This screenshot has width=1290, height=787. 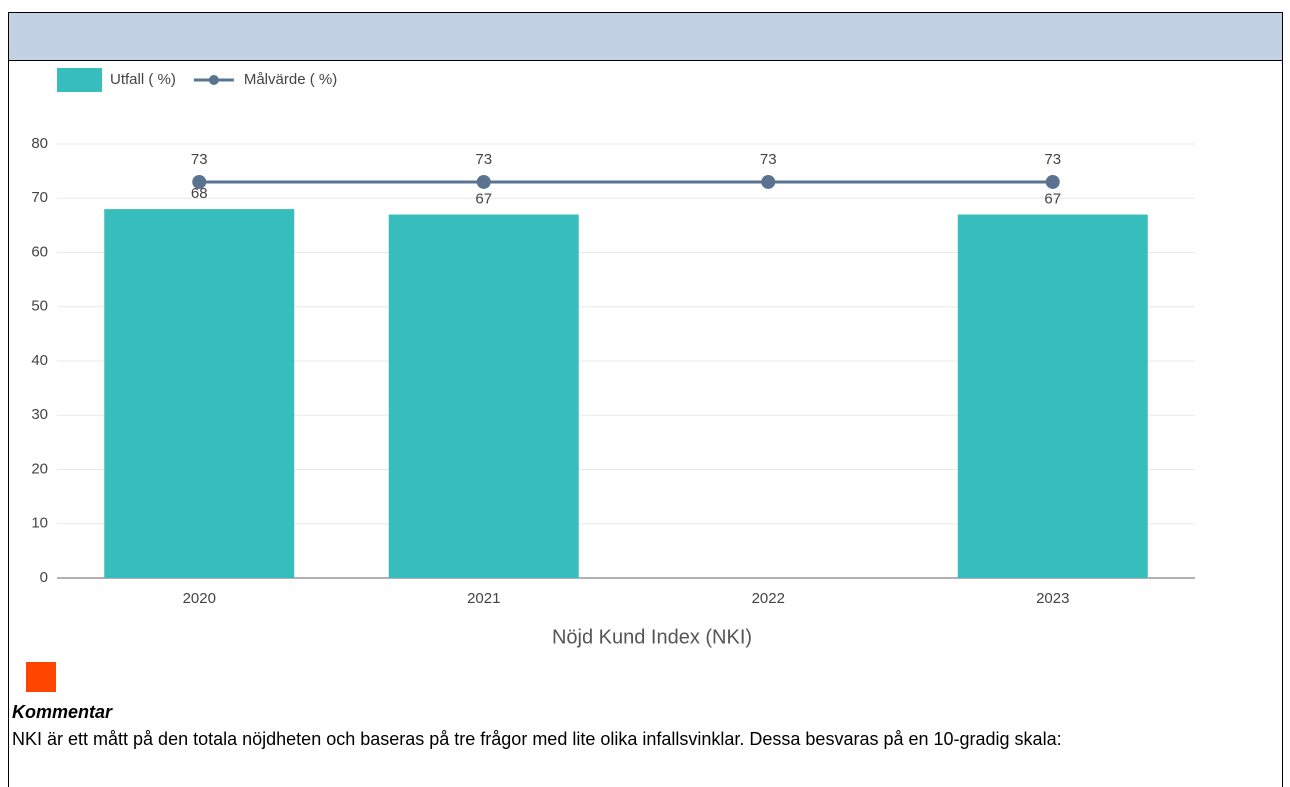 I want to click on legend-label: Målvärde ( %), so click(x=290, y=79).